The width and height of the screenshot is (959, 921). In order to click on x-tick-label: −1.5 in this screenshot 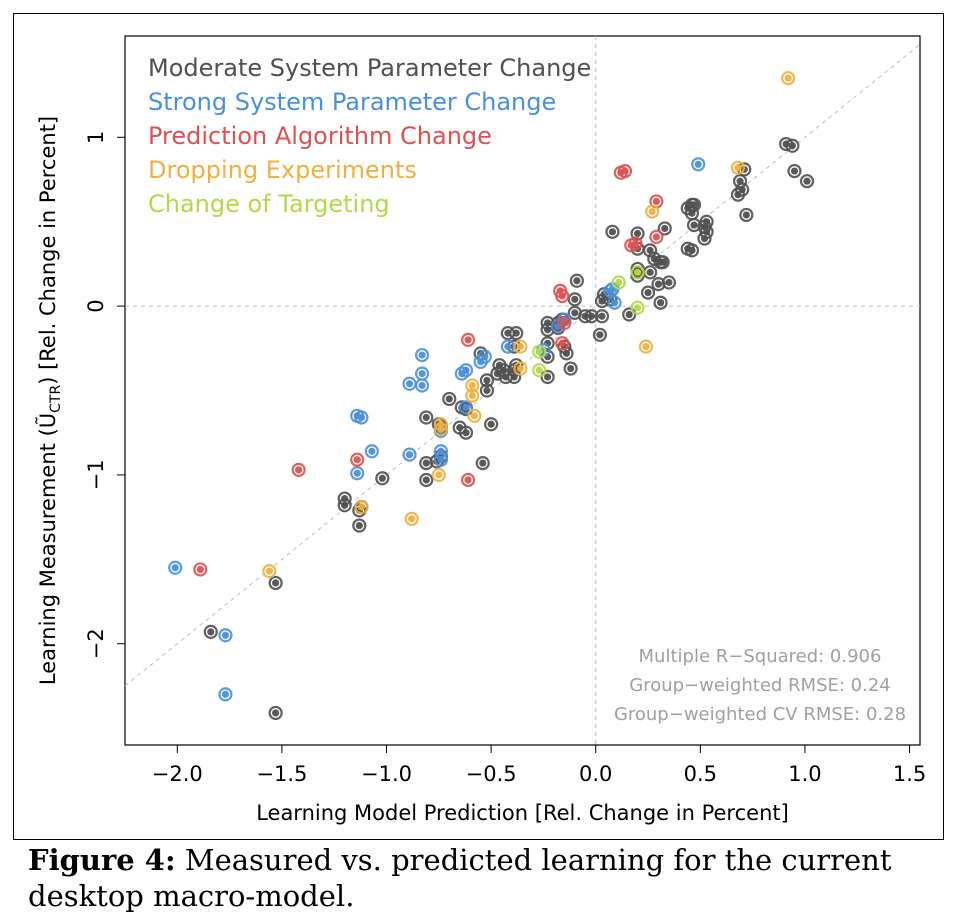, I will do `click(281, 774)`.